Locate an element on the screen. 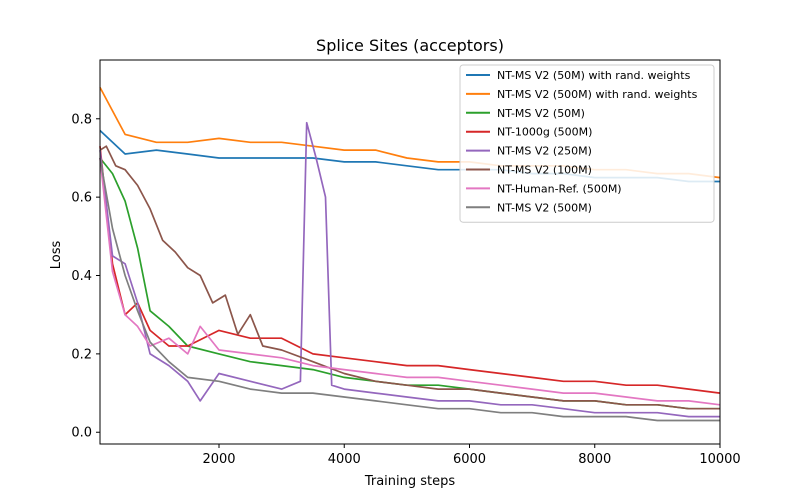 The width and height of the screenshot is (800, 500). legend-label: NT-MS V2 (50M) is located at coordinates (541, 113).